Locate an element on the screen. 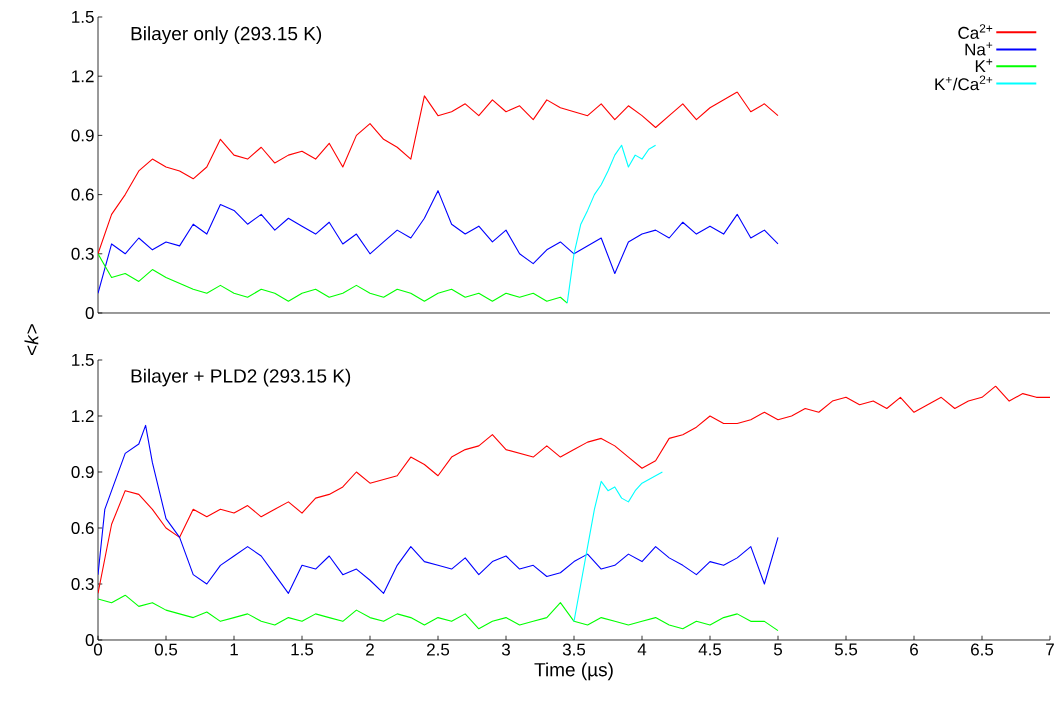  x-tick-label: 5 is located at coordinates (778, 649).